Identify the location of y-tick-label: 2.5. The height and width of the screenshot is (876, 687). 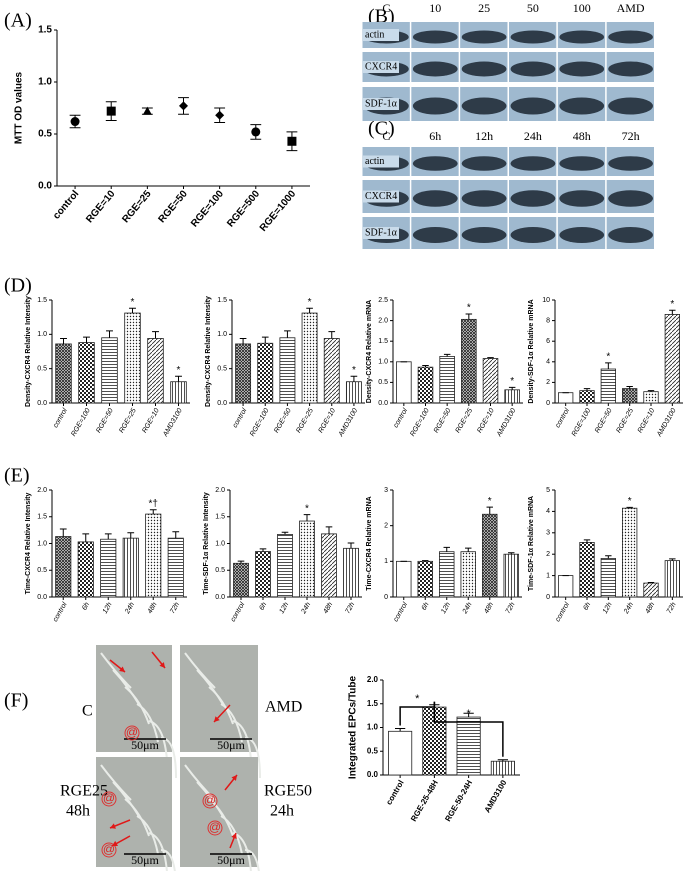
(383, 300).